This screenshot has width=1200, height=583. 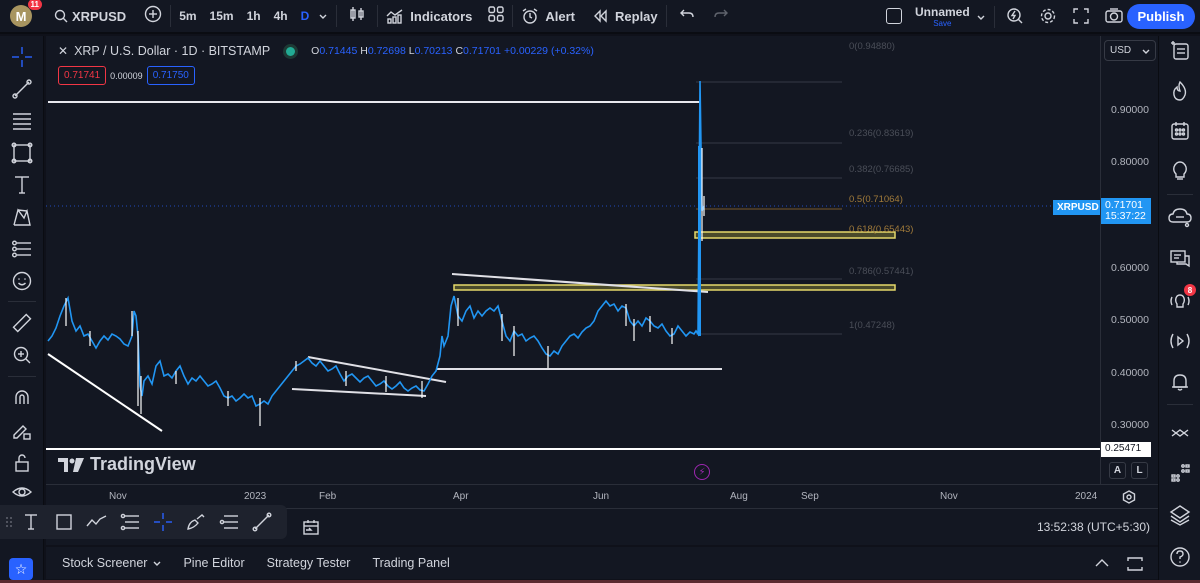 I want to click on dom-button, so click(x=1180, y=473).